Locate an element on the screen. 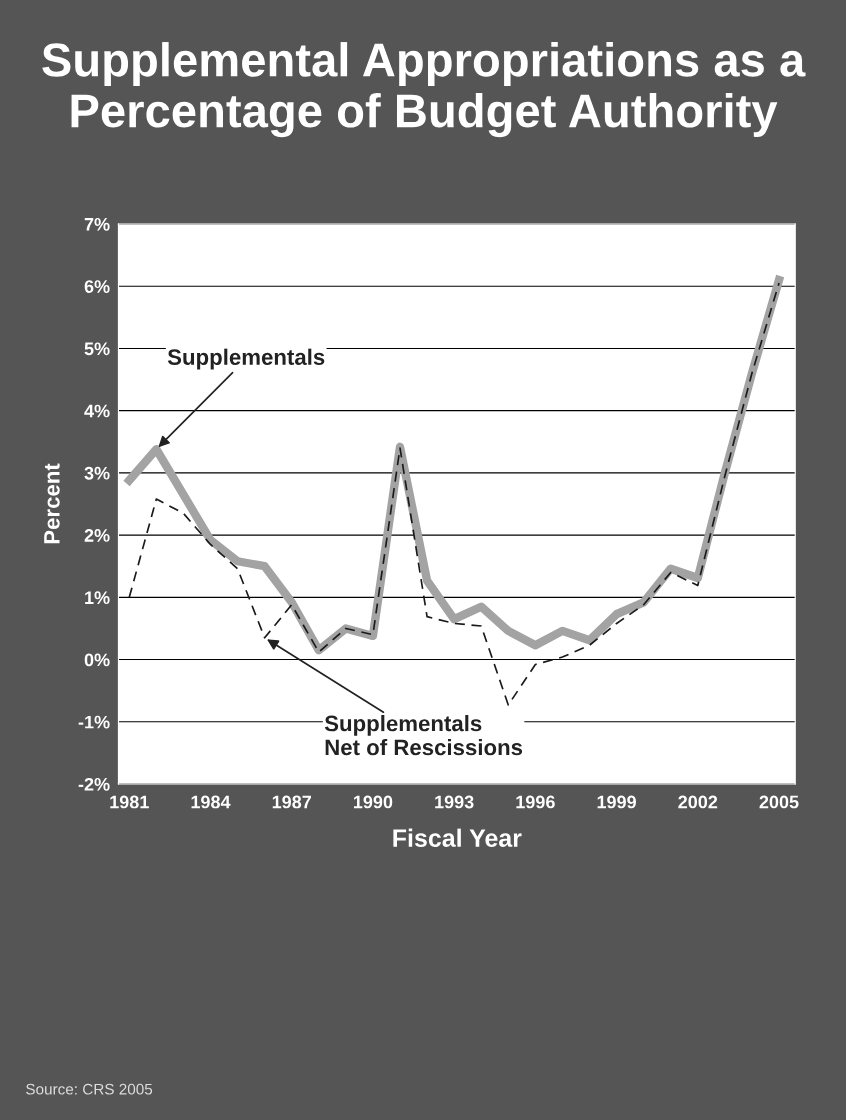  source-note: Source: CRS 2005 is located at coordinates (89, 1089).